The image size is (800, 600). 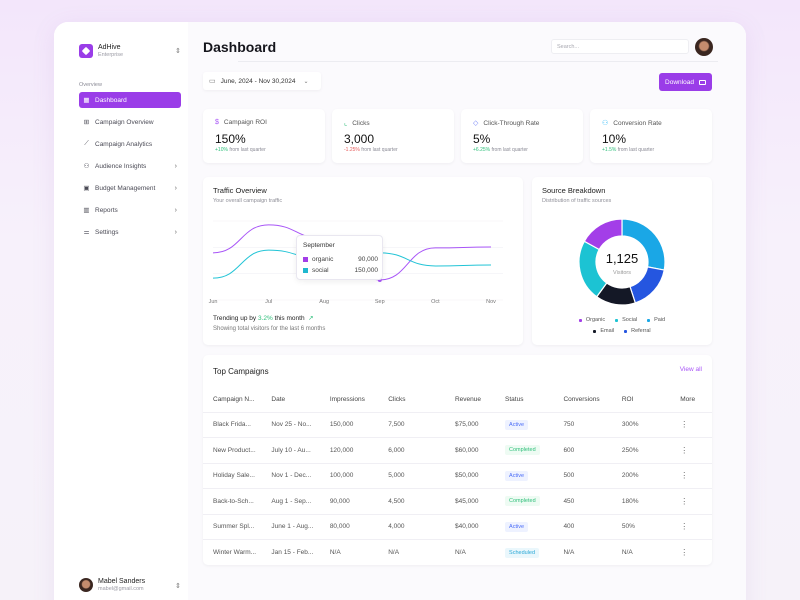 What do you see at coordinates (622, 273) in the screenshot?
I see `donut-center-label: Visitors` at bounding box center [622, 273].